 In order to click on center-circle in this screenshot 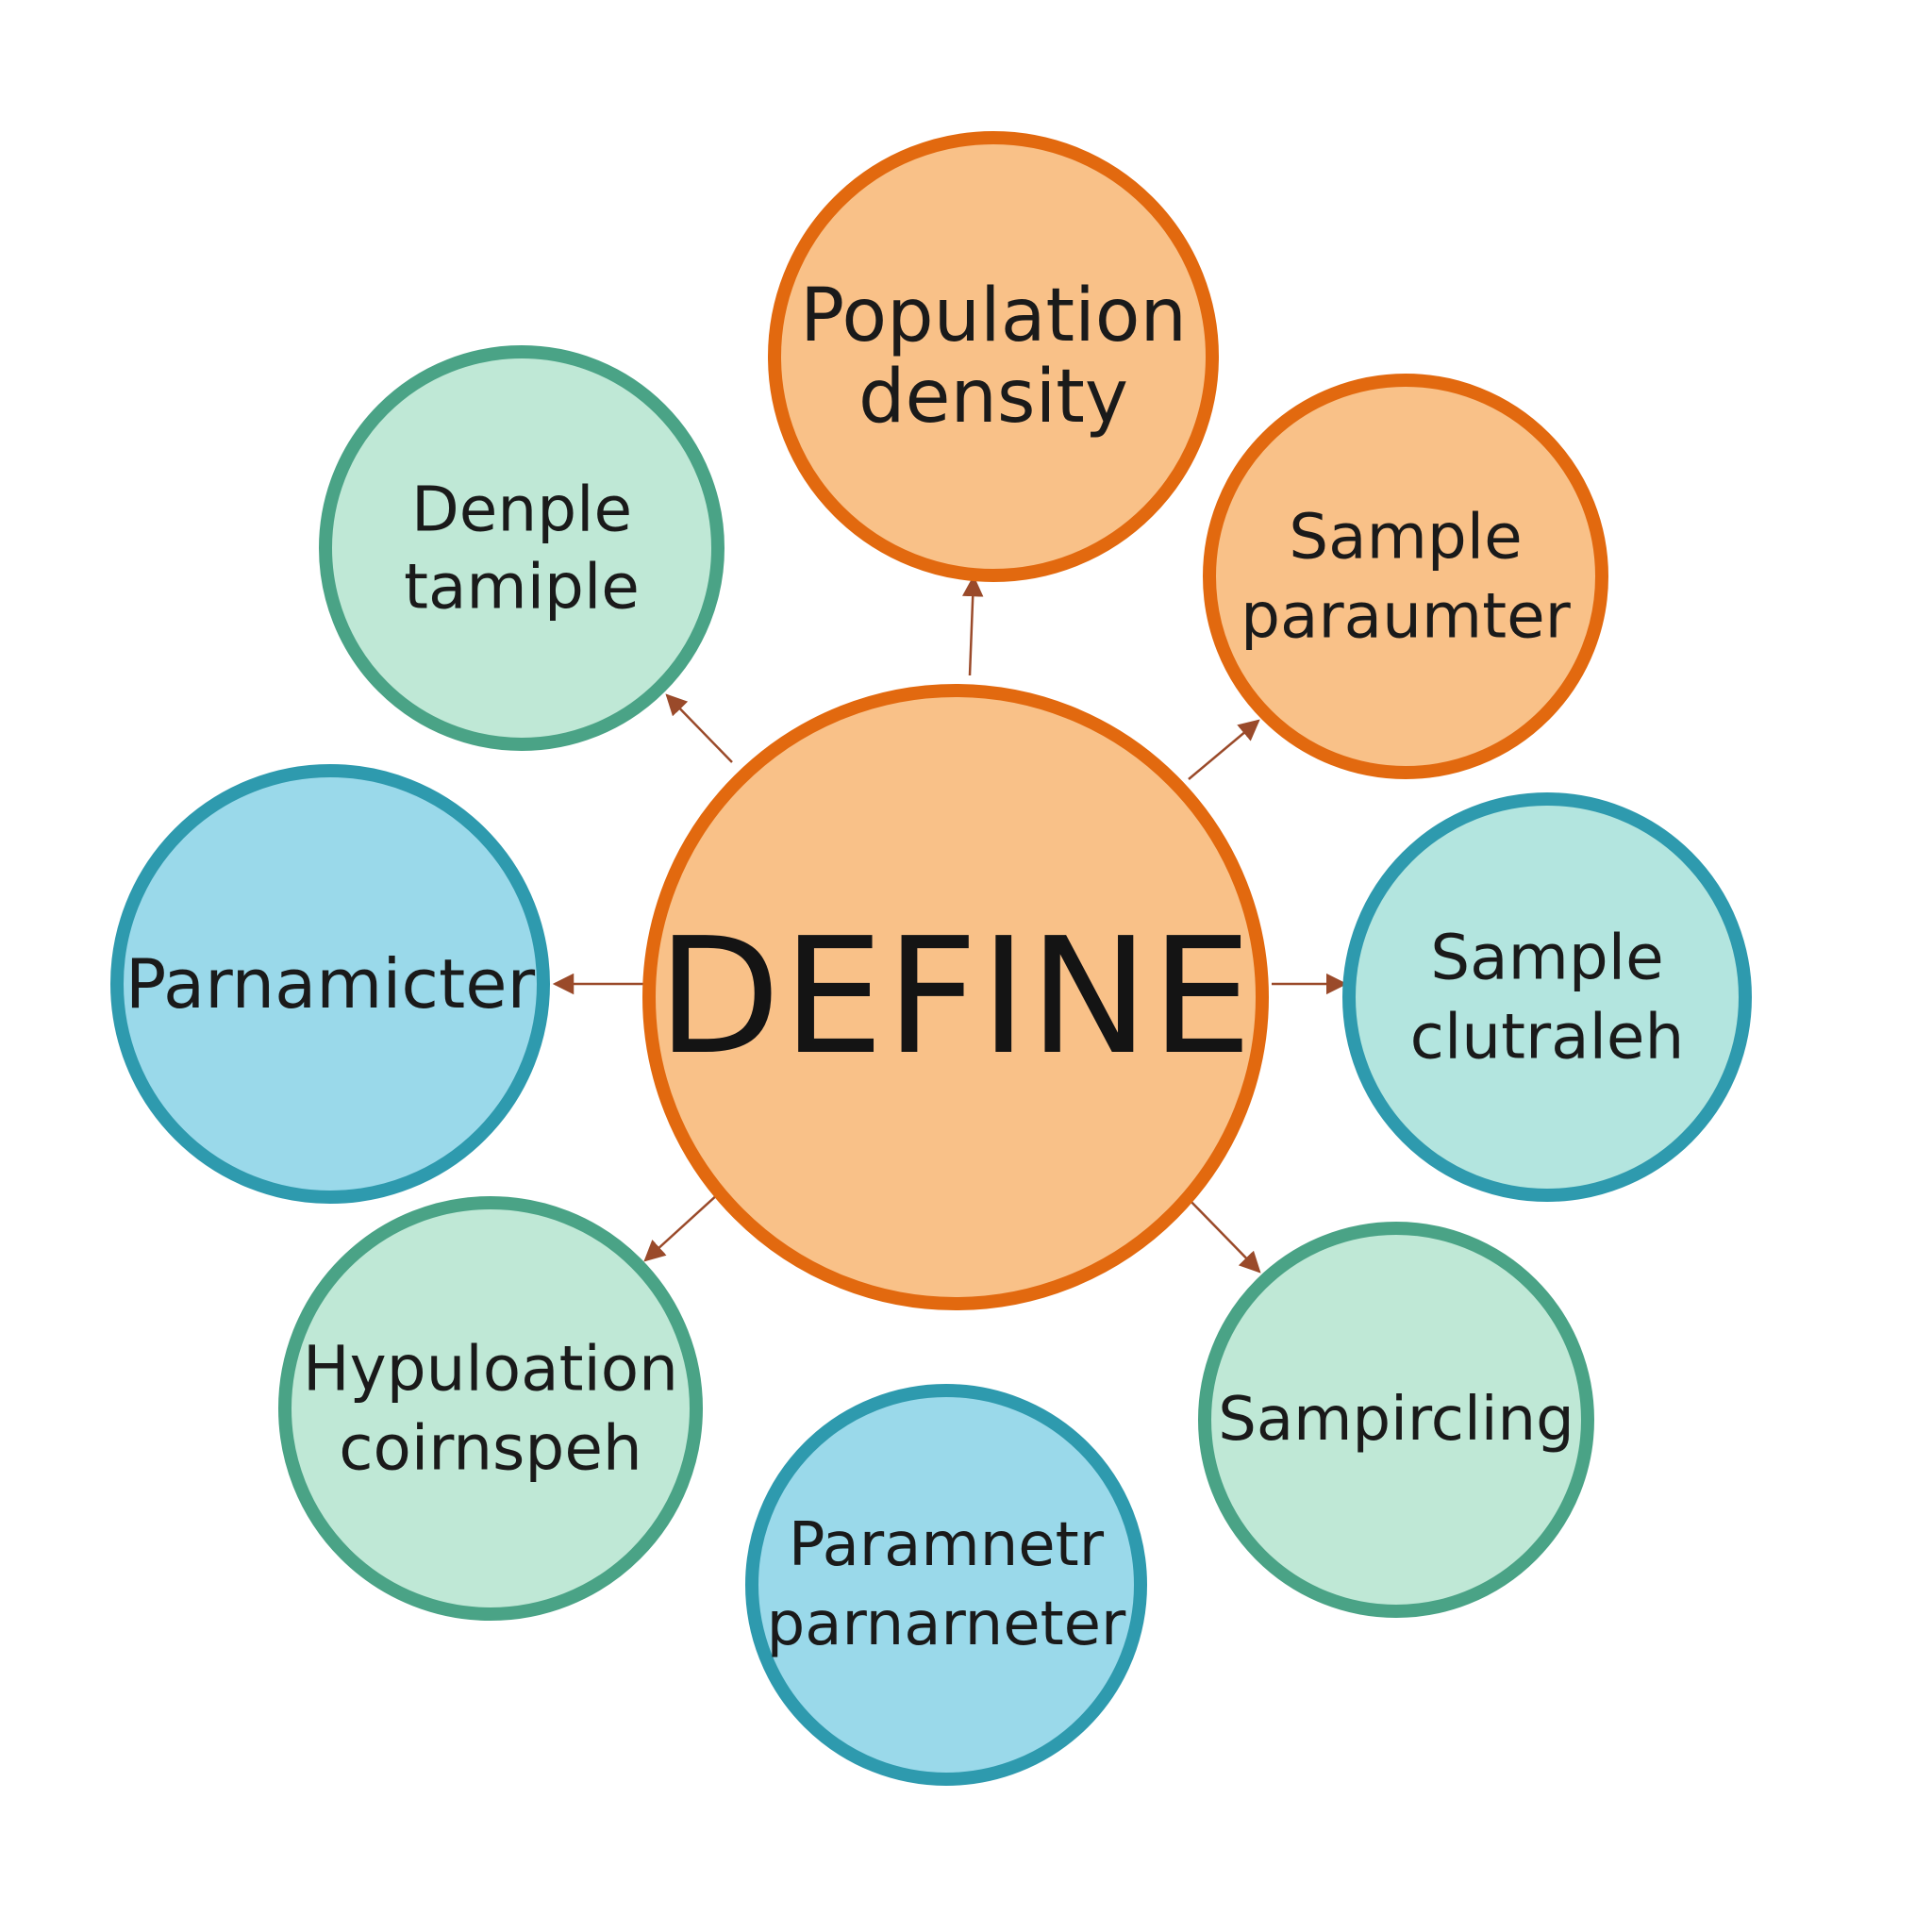, I will do `click(956, 997)`.